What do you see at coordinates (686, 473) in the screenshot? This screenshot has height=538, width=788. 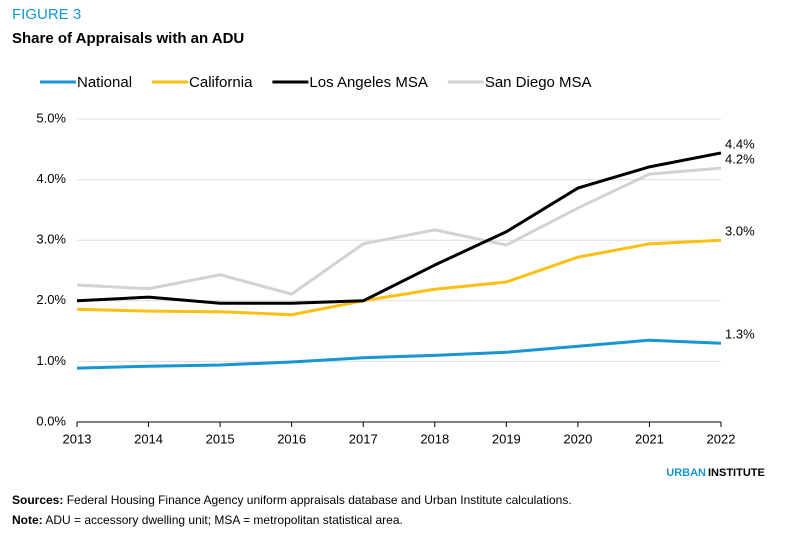 I see `brand-urban: URBAN` at bounding box center [686, 473].